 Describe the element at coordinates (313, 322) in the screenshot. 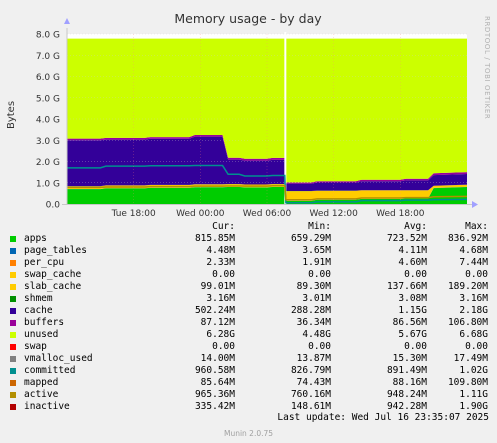

I see `legend-min: 36.34M` at that location.